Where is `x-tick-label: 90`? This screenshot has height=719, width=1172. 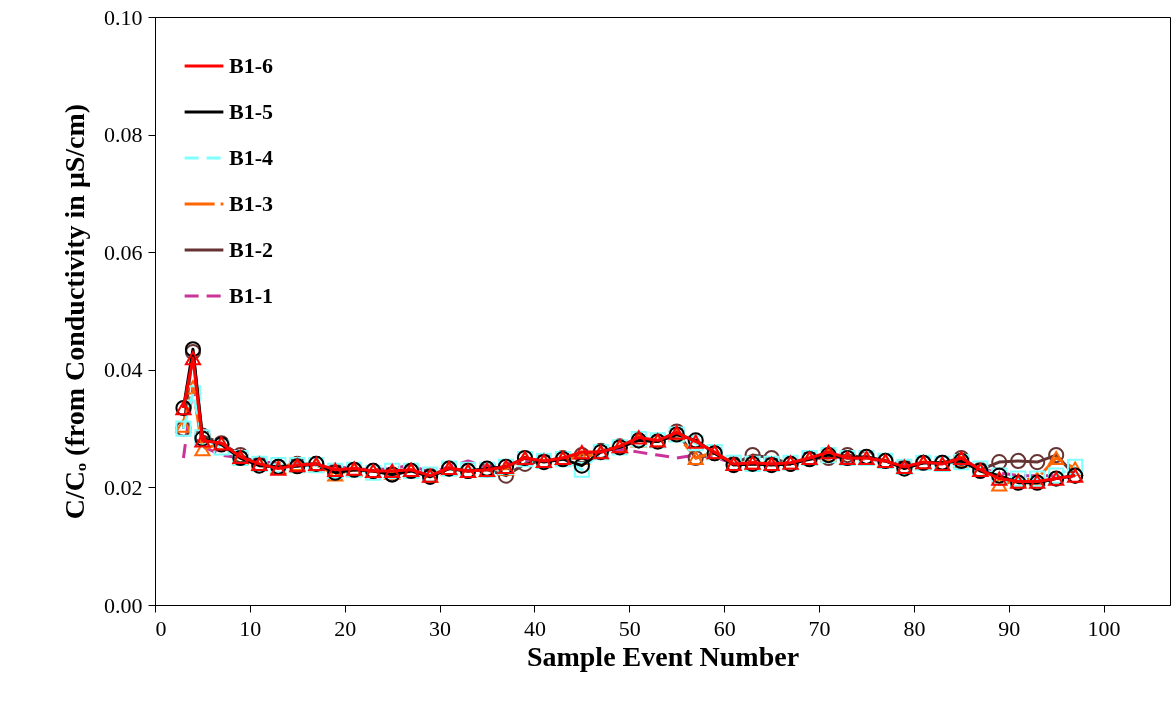
x-tick-label: 90 is located at coordinates (1009, 628).